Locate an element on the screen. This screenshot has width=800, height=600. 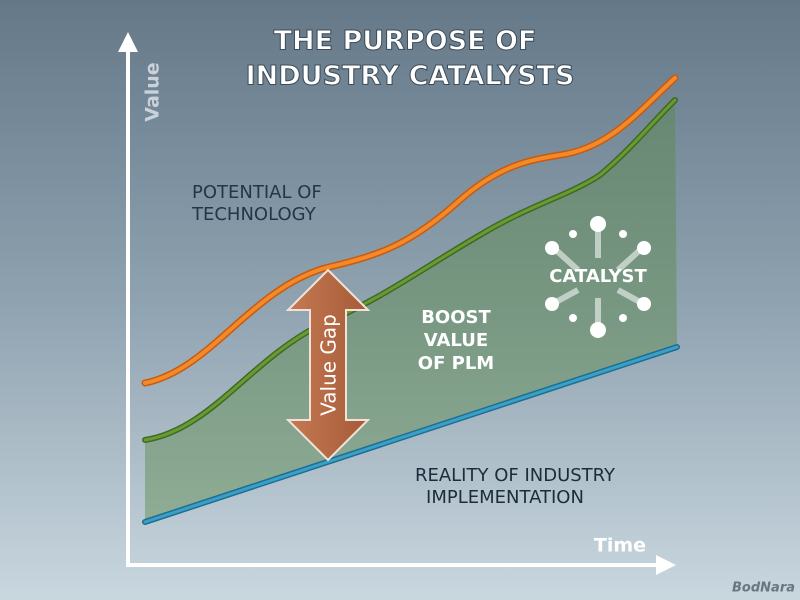
catalyst-icon is located at coordinates (598, 277).